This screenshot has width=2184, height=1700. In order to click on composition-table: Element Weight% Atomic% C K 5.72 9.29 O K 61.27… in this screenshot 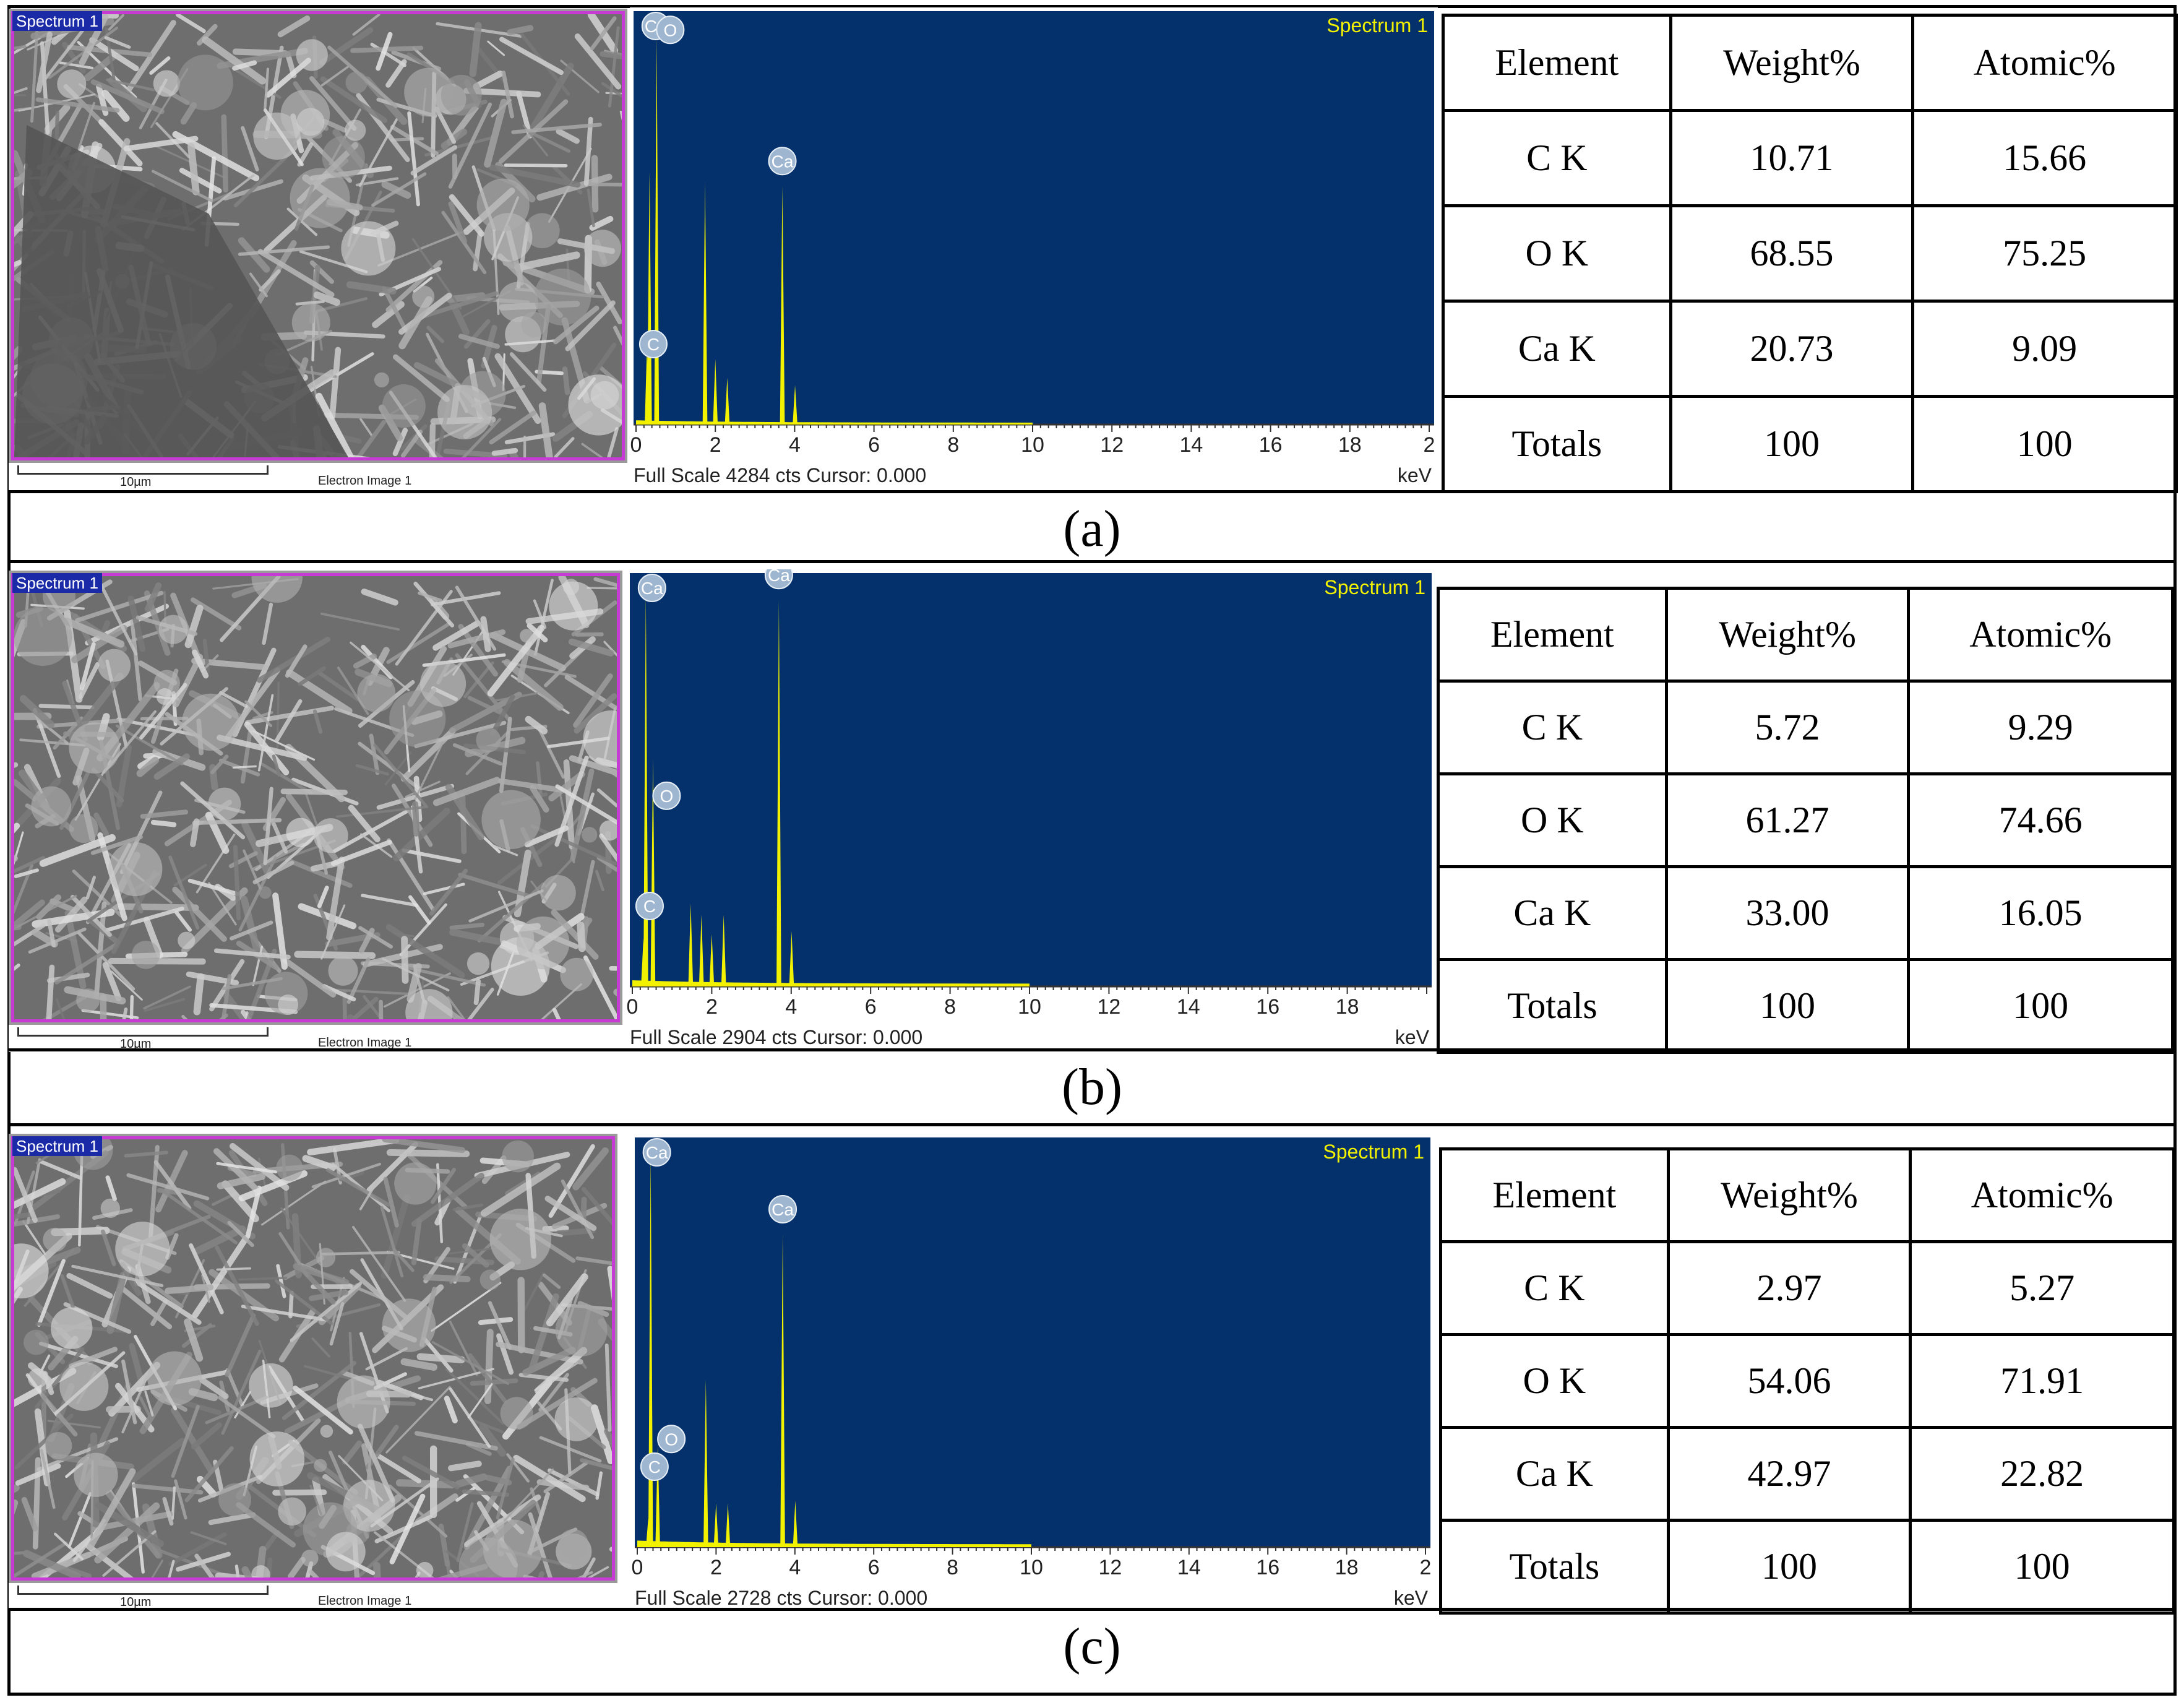, I will do `click(1805, 820)`.